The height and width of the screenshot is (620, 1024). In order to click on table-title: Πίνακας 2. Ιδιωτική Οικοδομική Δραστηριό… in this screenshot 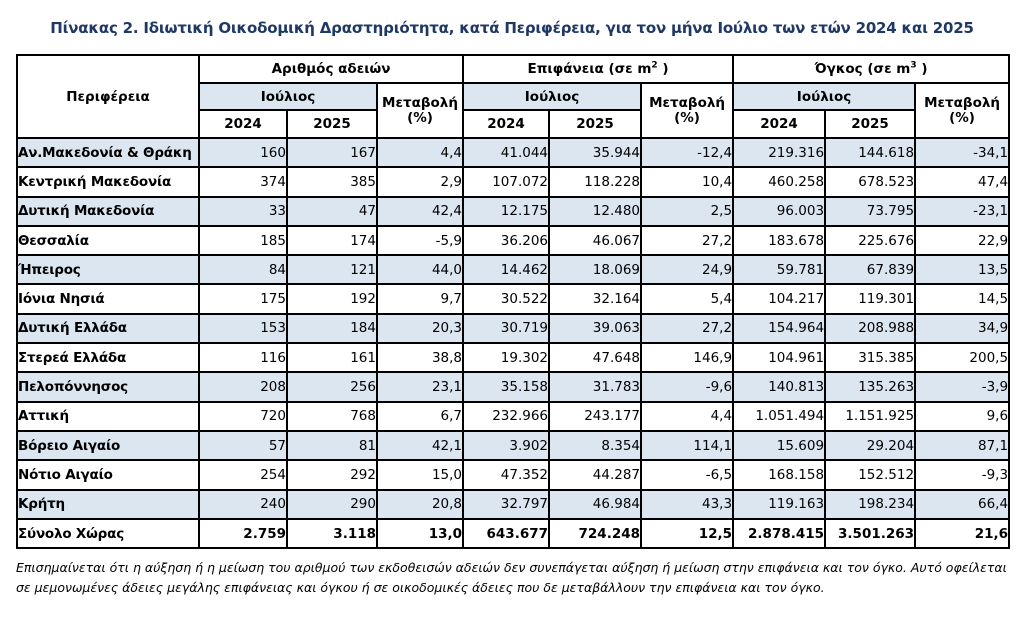, I will do `click(512, 28)`.